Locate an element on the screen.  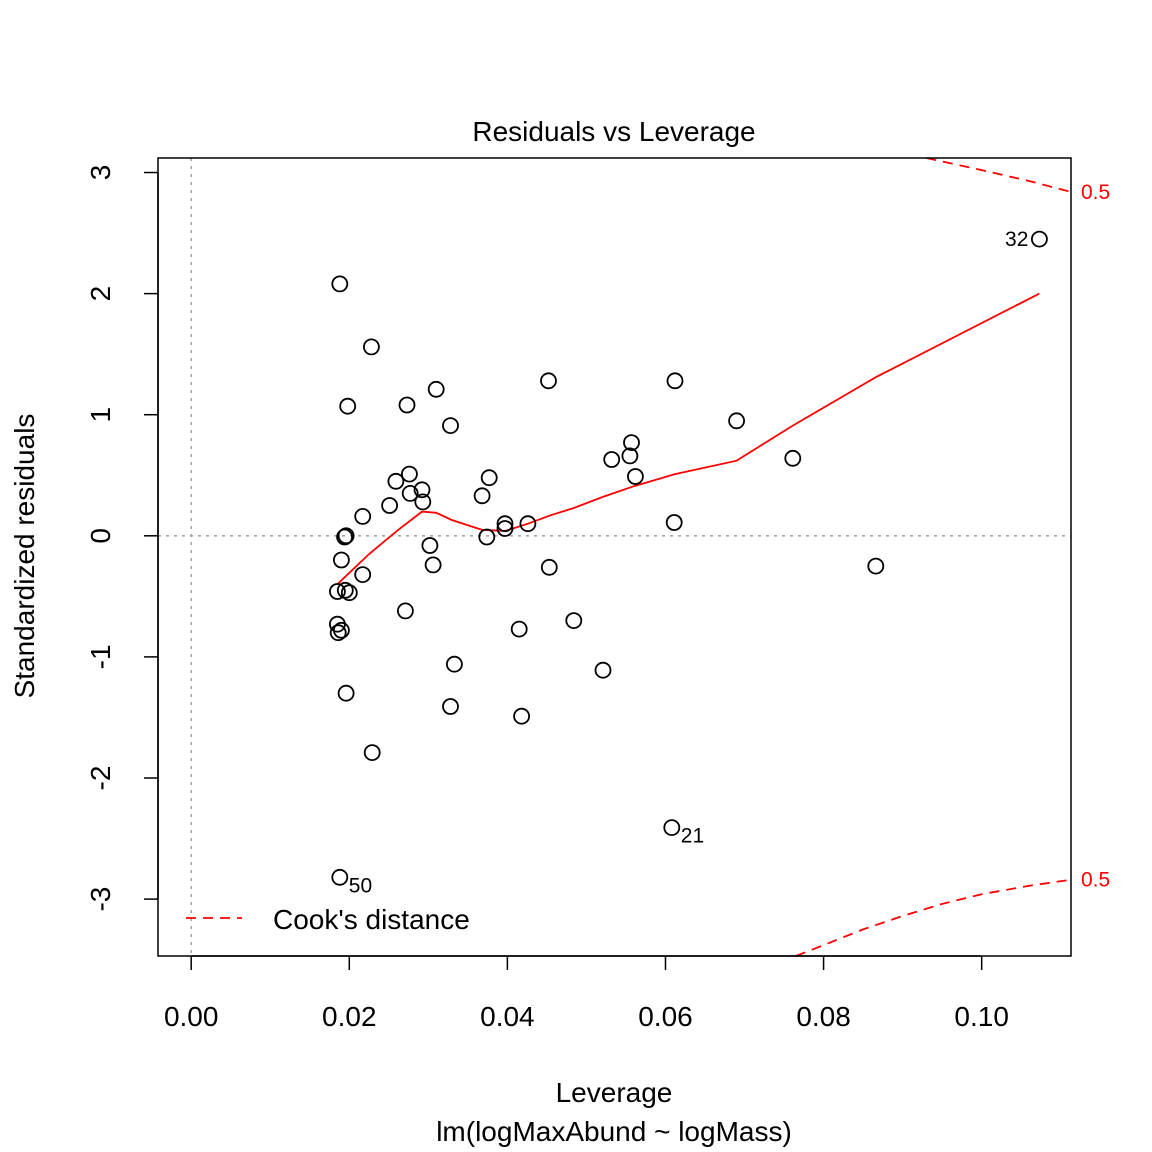
cook-contour-lower is located at coordinates (933, 917).